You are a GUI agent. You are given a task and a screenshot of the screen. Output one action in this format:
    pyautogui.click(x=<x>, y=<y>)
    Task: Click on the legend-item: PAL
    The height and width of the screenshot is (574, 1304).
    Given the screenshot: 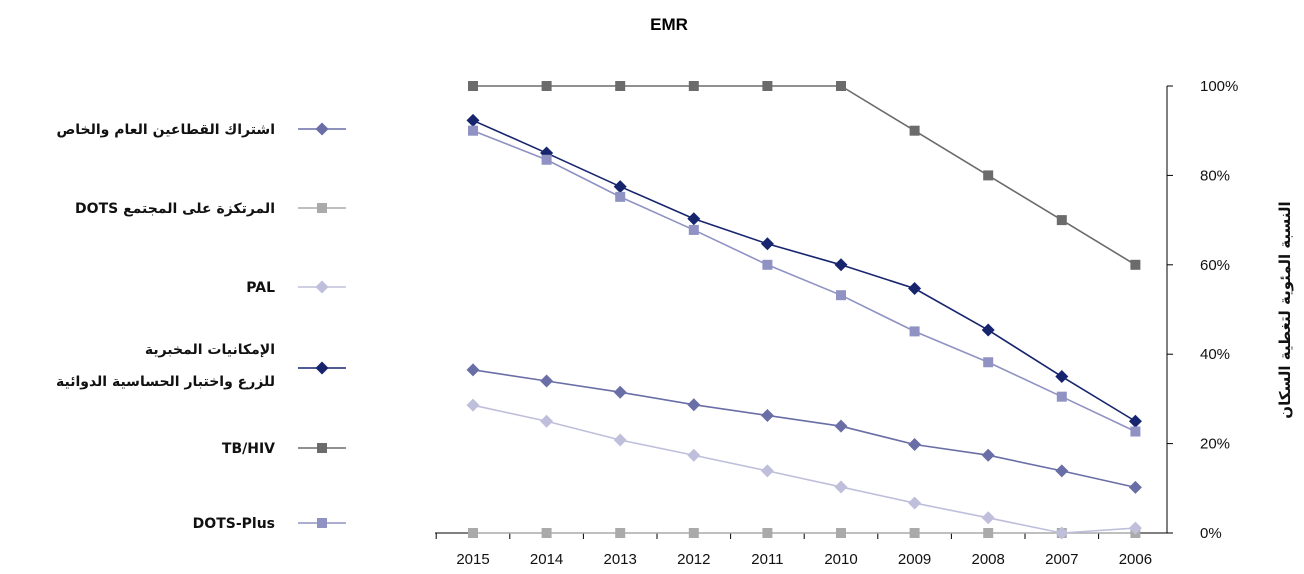 What is the action you would take?
    pyautogui.click(x=296, y=288)
    